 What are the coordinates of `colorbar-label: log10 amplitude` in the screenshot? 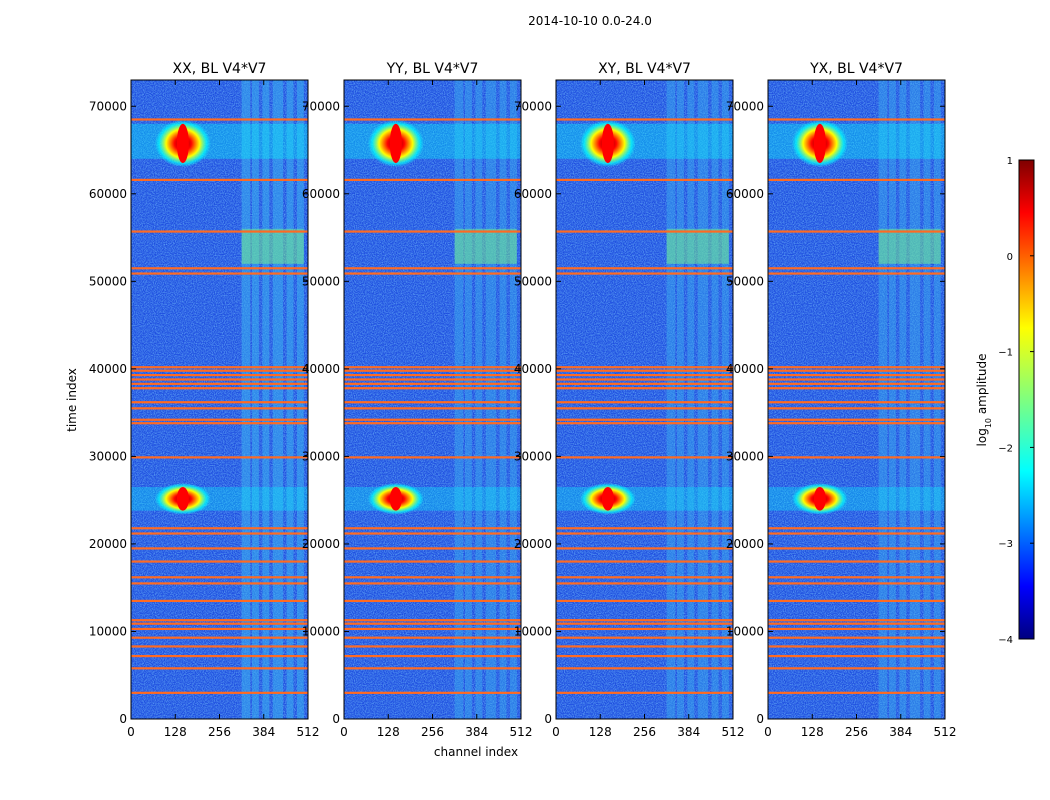 It's located at (984, 400).